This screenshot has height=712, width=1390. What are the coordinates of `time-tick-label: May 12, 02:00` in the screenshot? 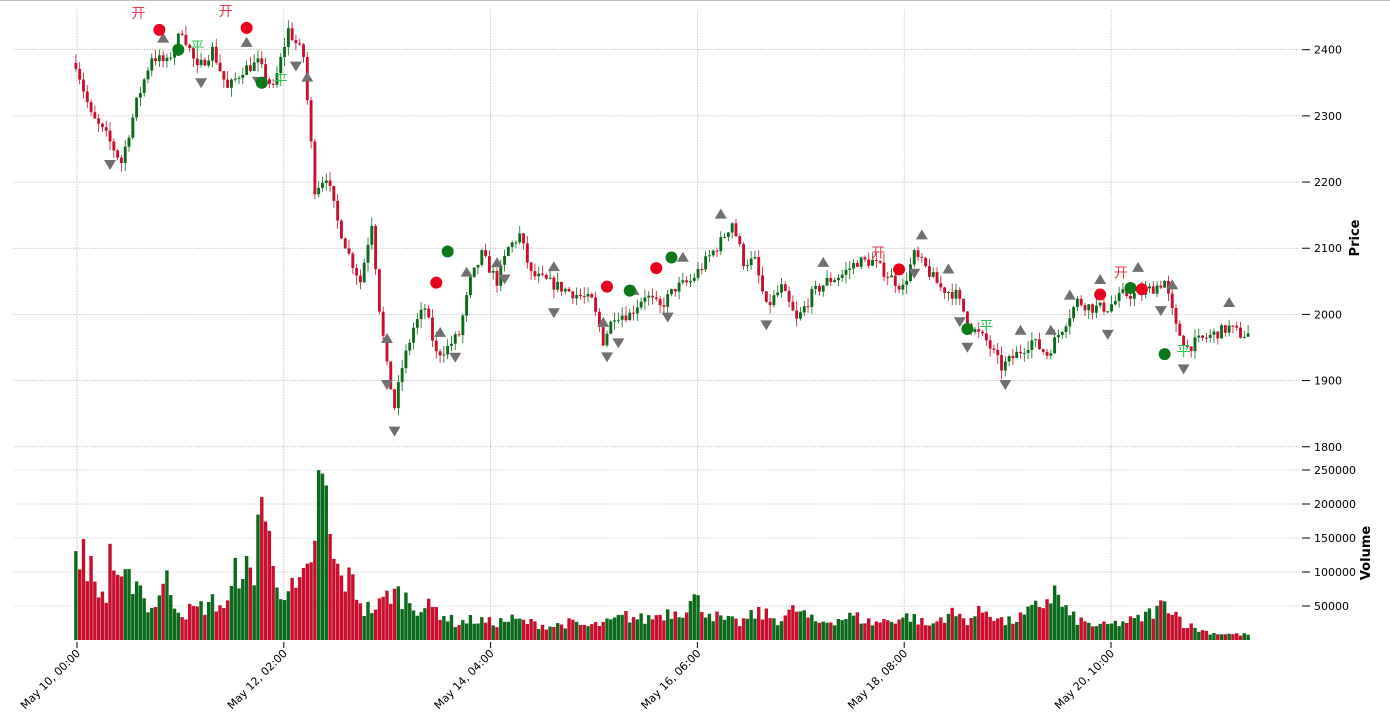 It's located at (257, 679).